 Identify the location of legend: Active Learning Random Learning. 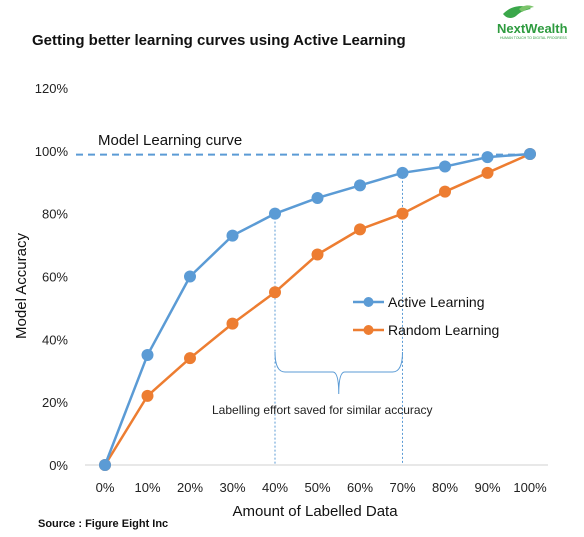
(426, 316).